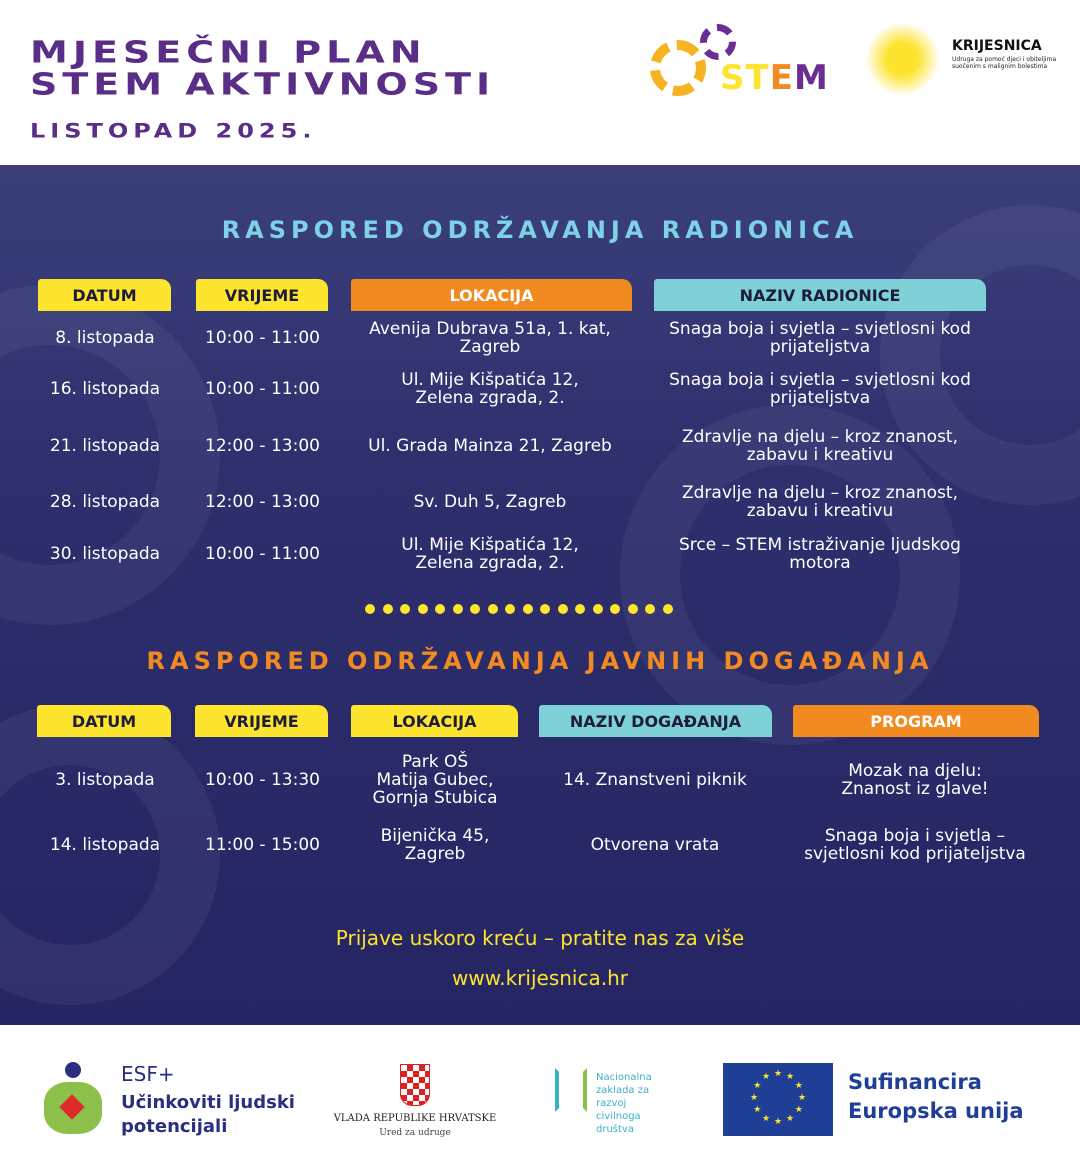 The image size is (1080, 1172). I want to click on table-cell: Otvorena vrata, so click(655, 845).